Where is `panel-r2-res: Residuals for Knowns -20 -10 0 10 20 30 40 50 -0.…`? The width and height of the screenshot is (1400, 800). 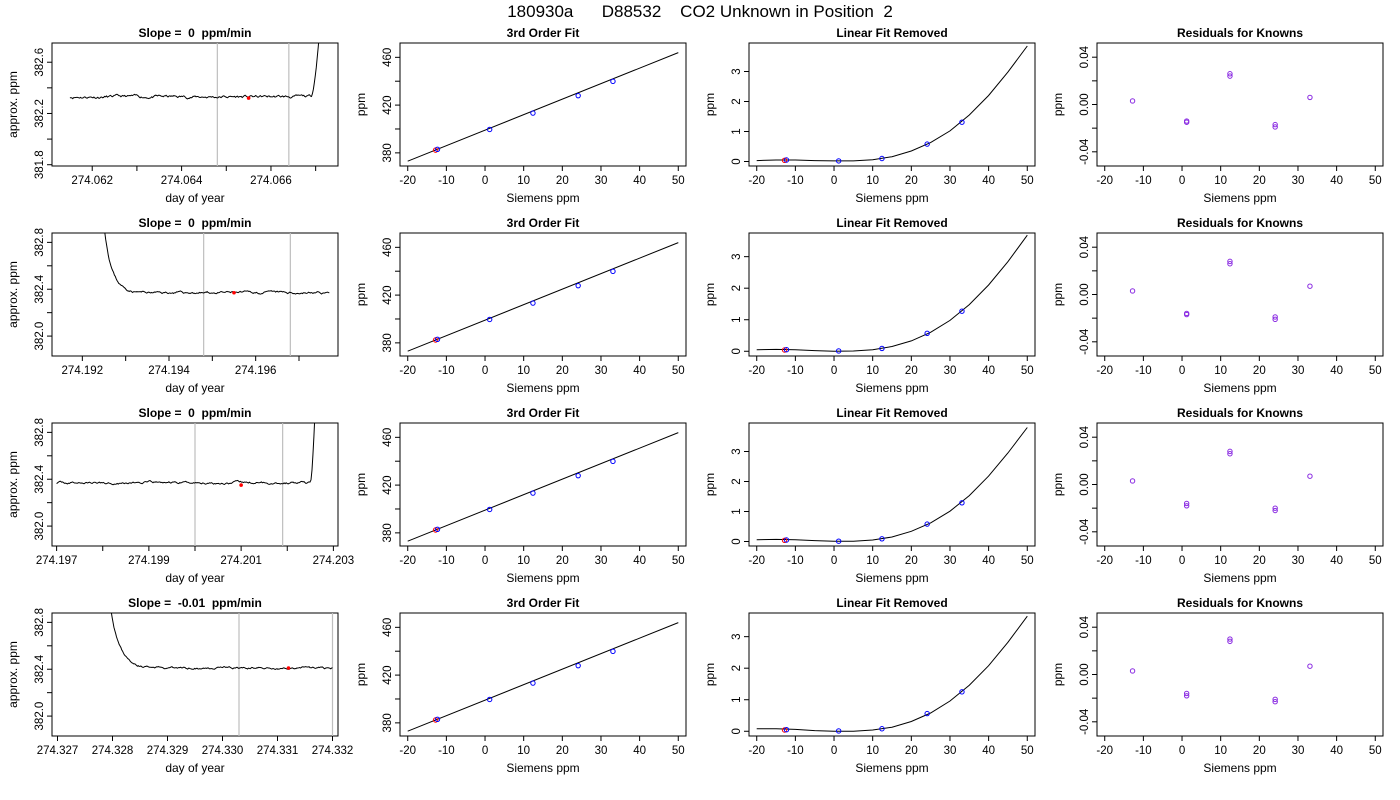
panel-r2-res: Residuals for Knowns -20 -10 0 10 20 30 40 50 -0.… is located at coordinates (1217, 305).